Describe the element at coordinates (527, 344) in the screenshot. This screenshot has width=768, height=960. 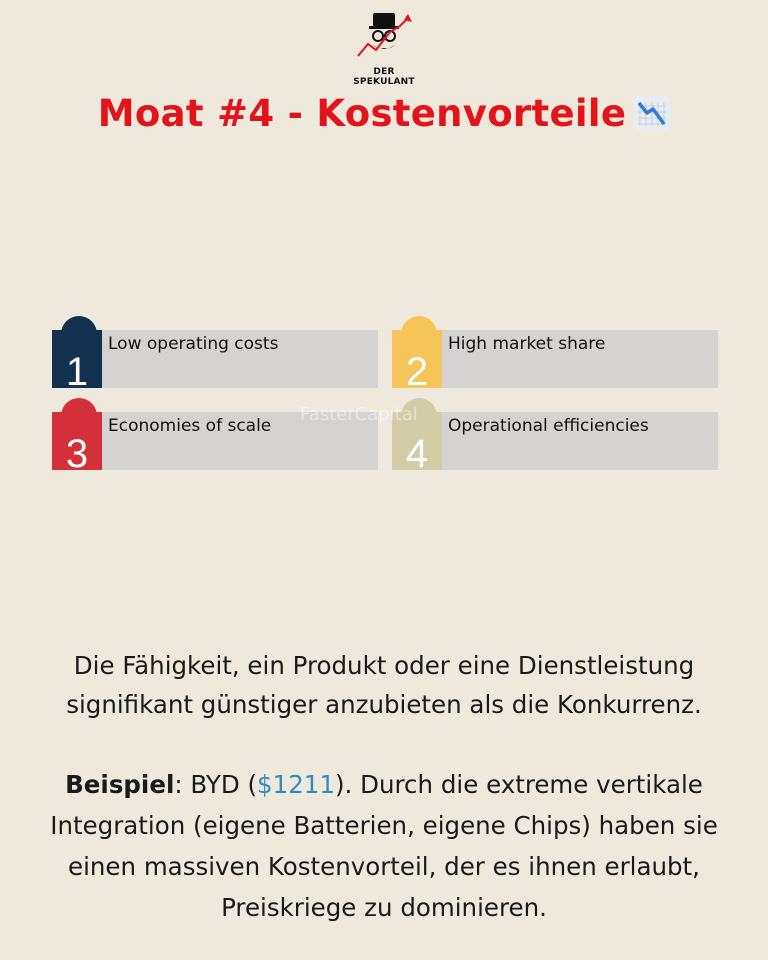
I see `item-label: High market share` at that location.